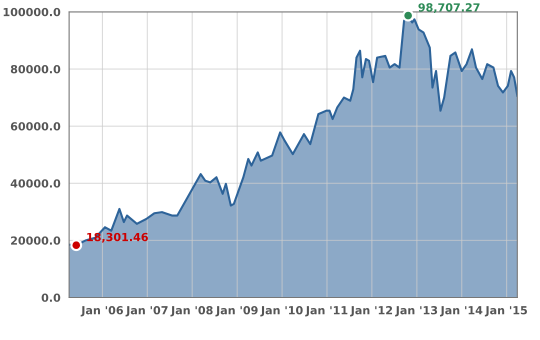 The height and width of the screenshot is (340, 540). Describe the element at coordinates (35, 69) in the screenshot. I see `y-tick-label: 80000.0` at that location.